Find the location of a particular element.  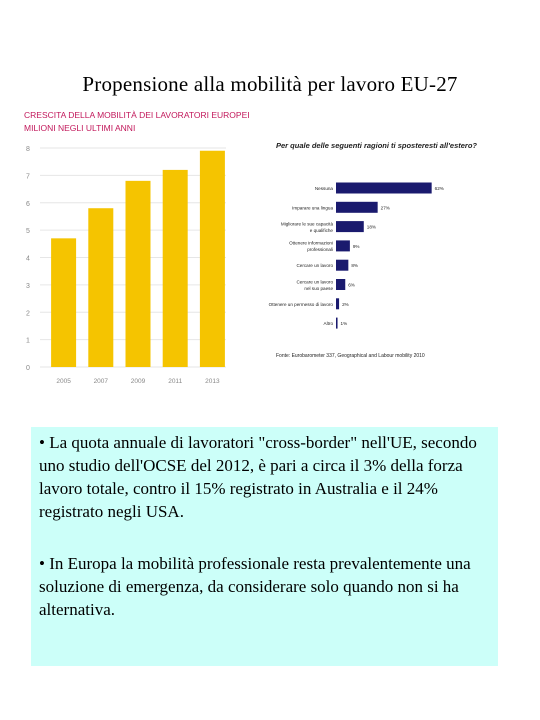

right-value-label: 18% is located at coordinates (371, 227).